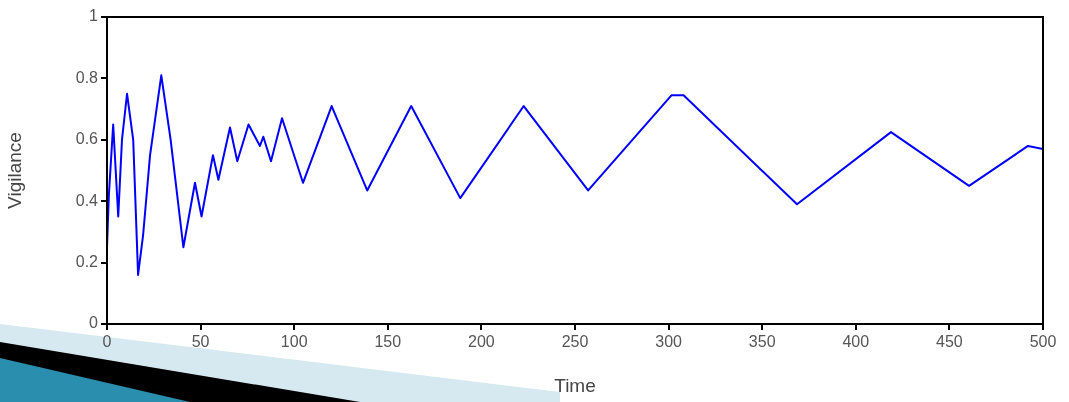 The height and width of the screenshot is (402, 1069). Describe the element at coordinates (575, 342) in the screenshot. I see `x-tick-label: 250` at that location.